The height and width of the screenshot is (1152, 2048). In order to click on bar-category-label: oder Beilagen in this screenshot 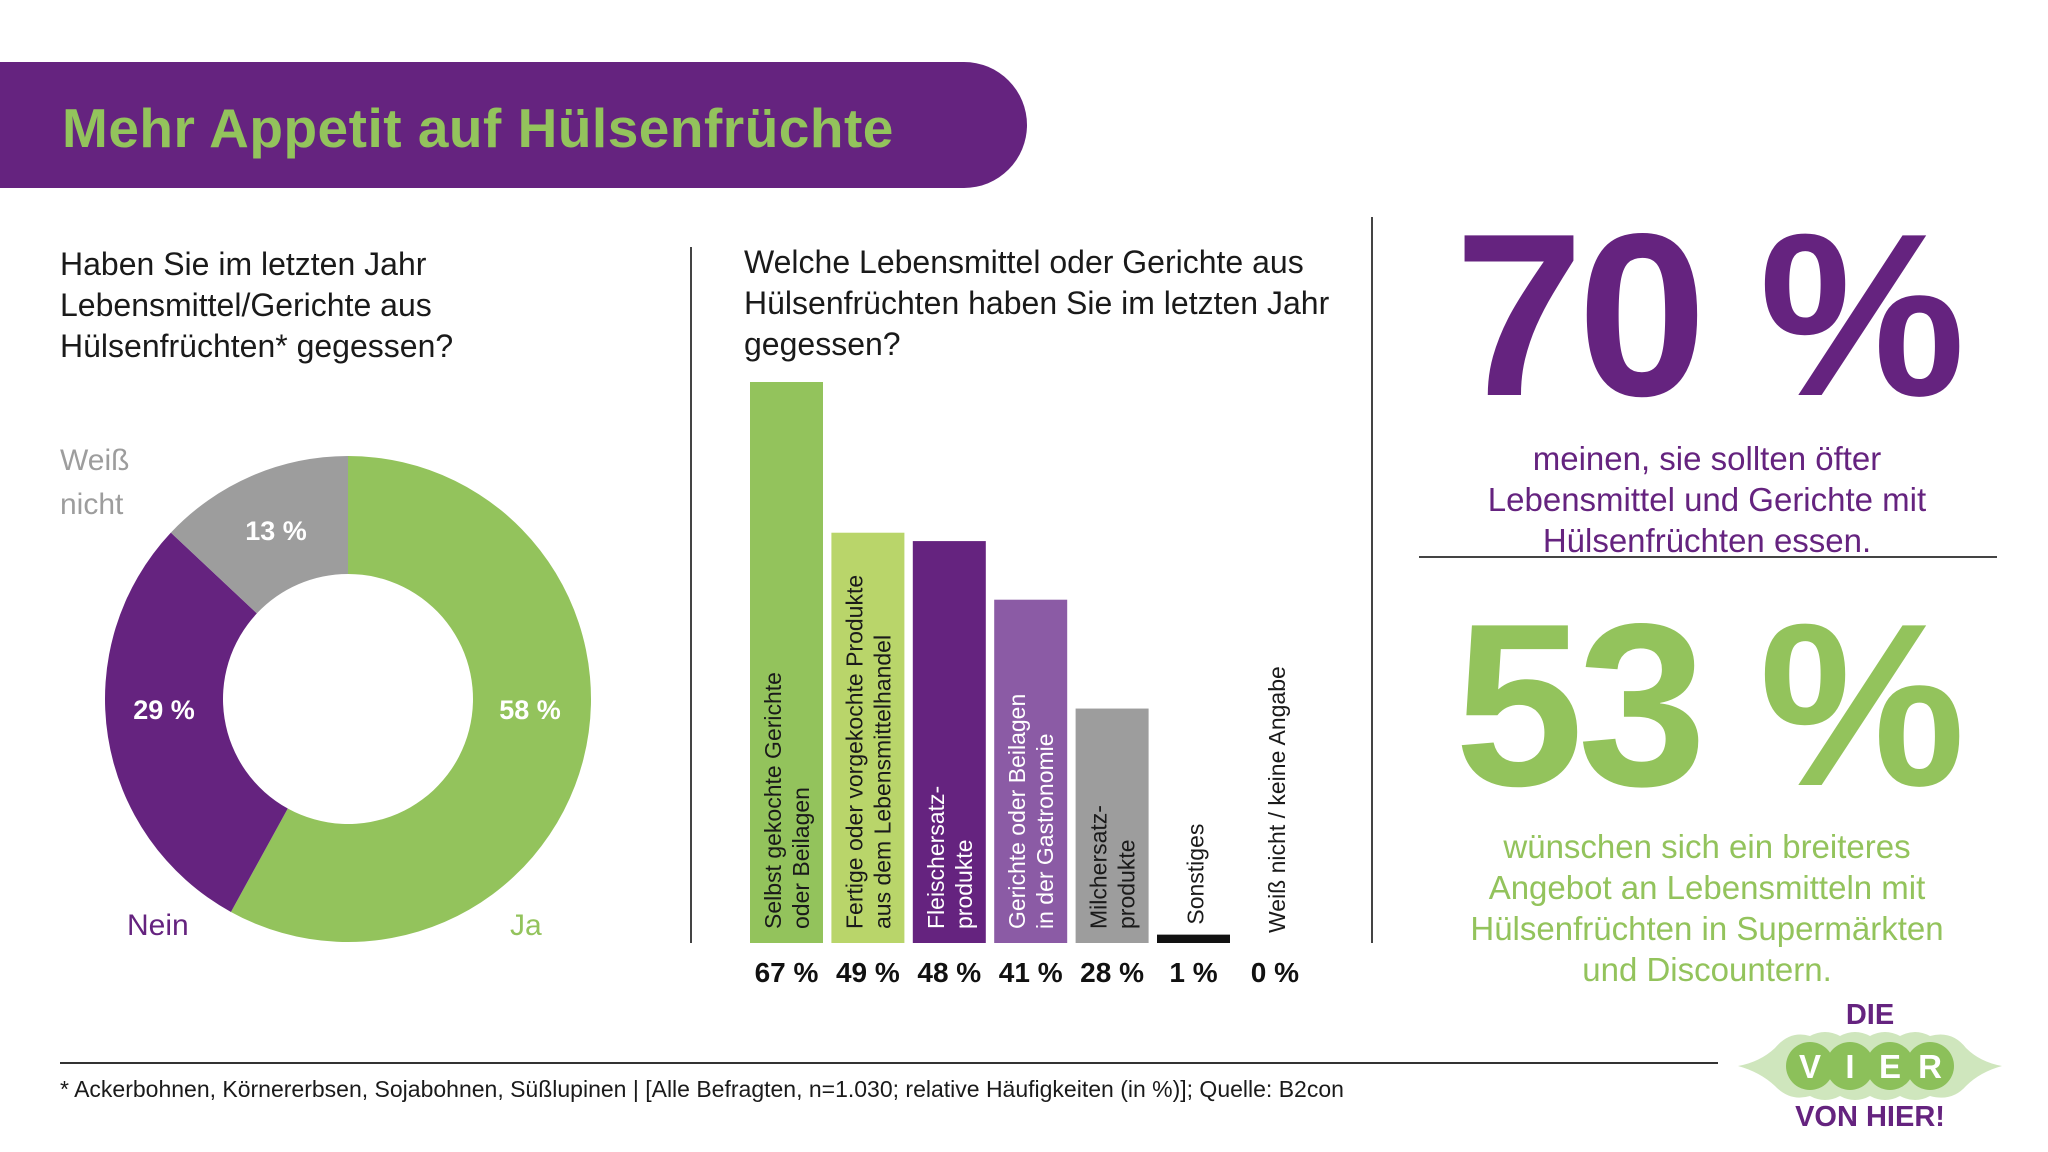, I will do `click(801, 858)`.